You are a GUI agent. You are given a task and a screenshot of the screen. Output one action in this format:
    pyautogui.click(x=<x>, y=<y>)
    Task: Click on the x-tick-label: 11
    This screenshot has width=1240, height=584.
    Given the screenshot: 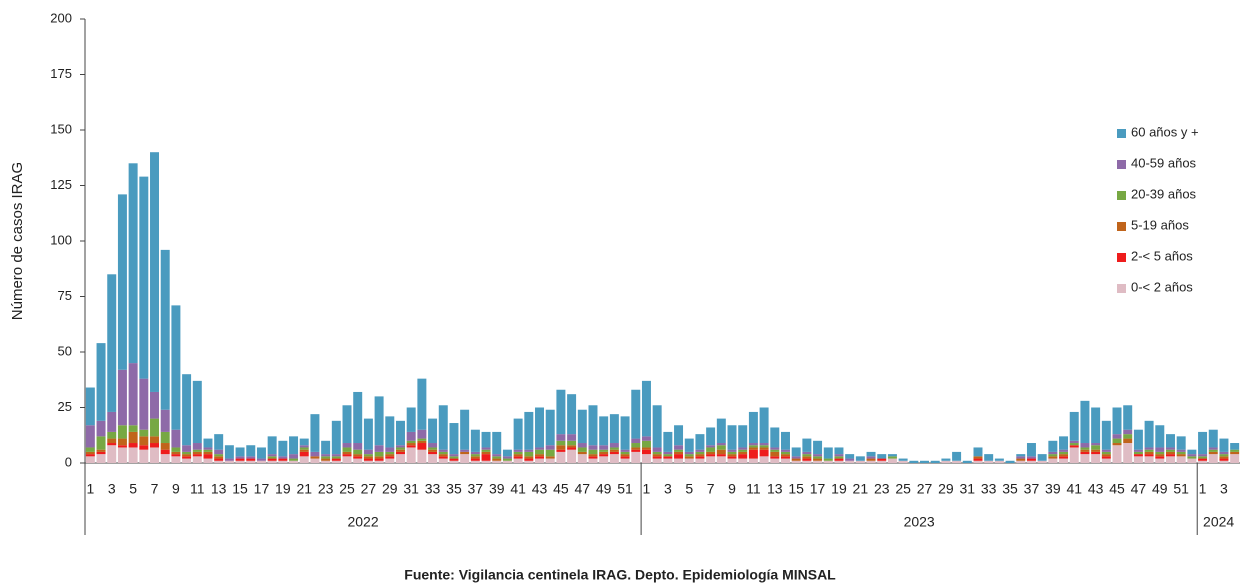 What is the action you would take?
    pyautogui.click(x=753, y=489)
    